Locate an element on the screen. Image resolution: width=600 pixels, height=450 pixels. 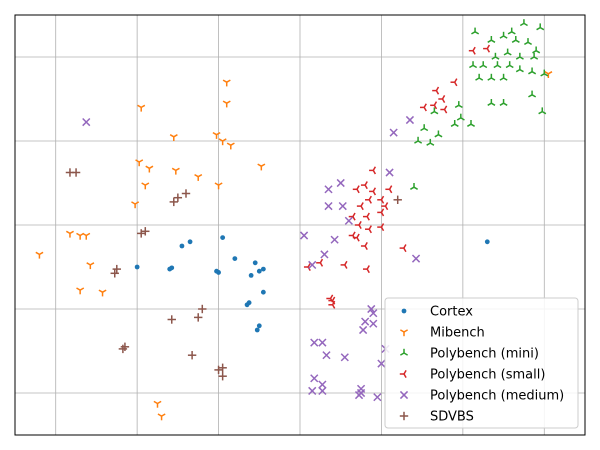
legend-box is located at coordinates (481, 363).